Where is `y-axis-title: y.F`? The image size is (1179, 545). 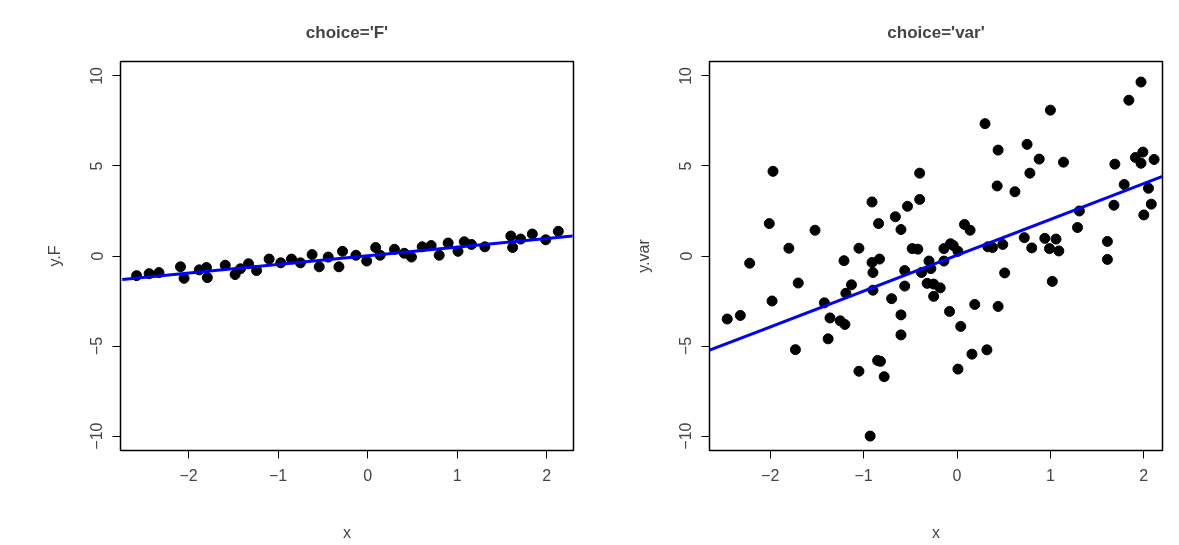 y-axis-title: y.F is located at coordinates (54, 256).